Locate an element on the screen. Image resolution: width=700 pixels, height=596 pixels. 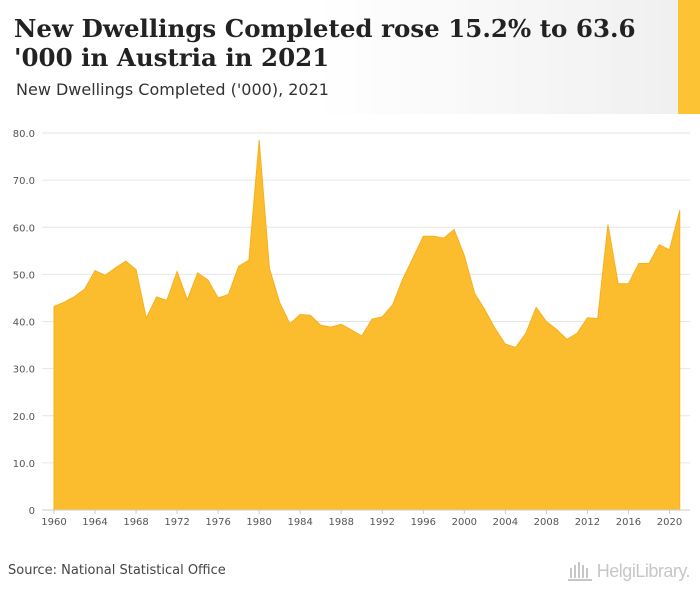
helgilibrary-logo: HelgiLibrary. is located at coordinates (629, 571).